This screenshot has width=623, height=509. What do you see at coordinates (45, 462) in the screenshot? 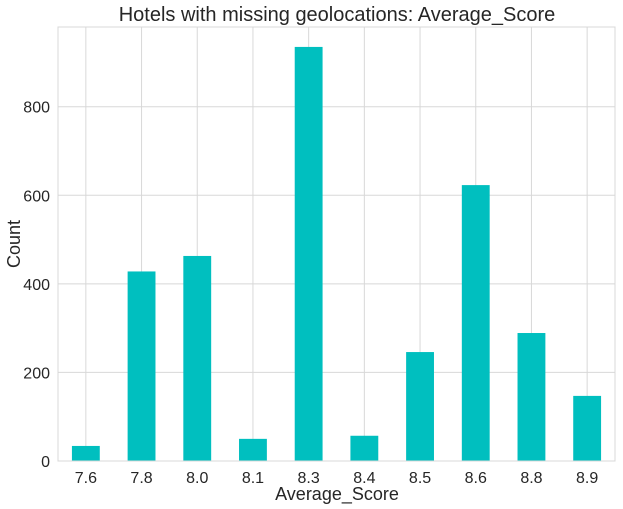
I see `y-tick-label-0: 0` at bounding box center [45, 462].